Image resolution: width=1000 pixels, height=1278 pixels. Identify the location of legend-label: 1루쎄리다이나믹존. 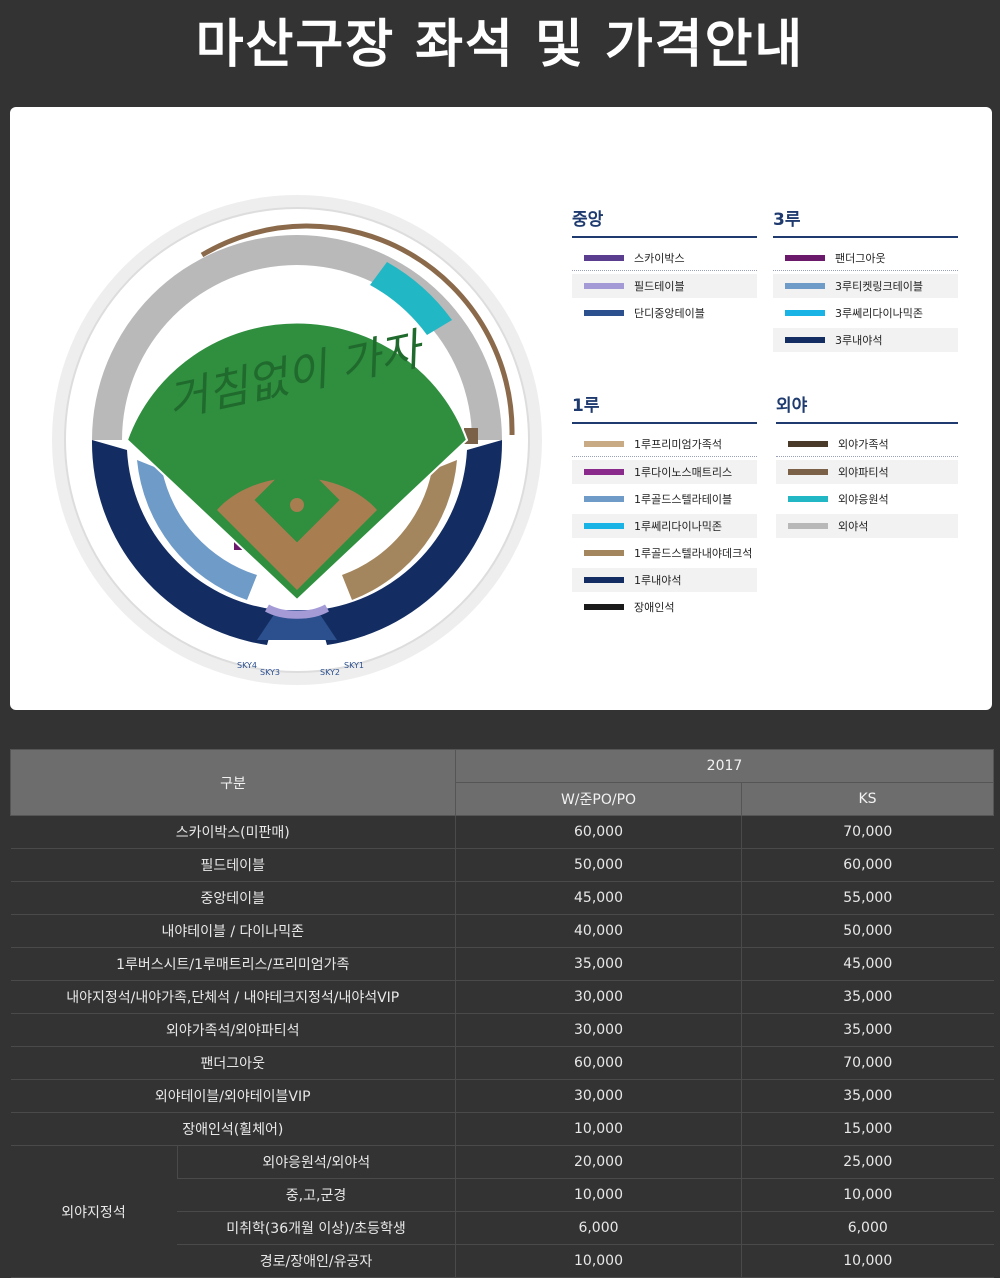
(678, 526).